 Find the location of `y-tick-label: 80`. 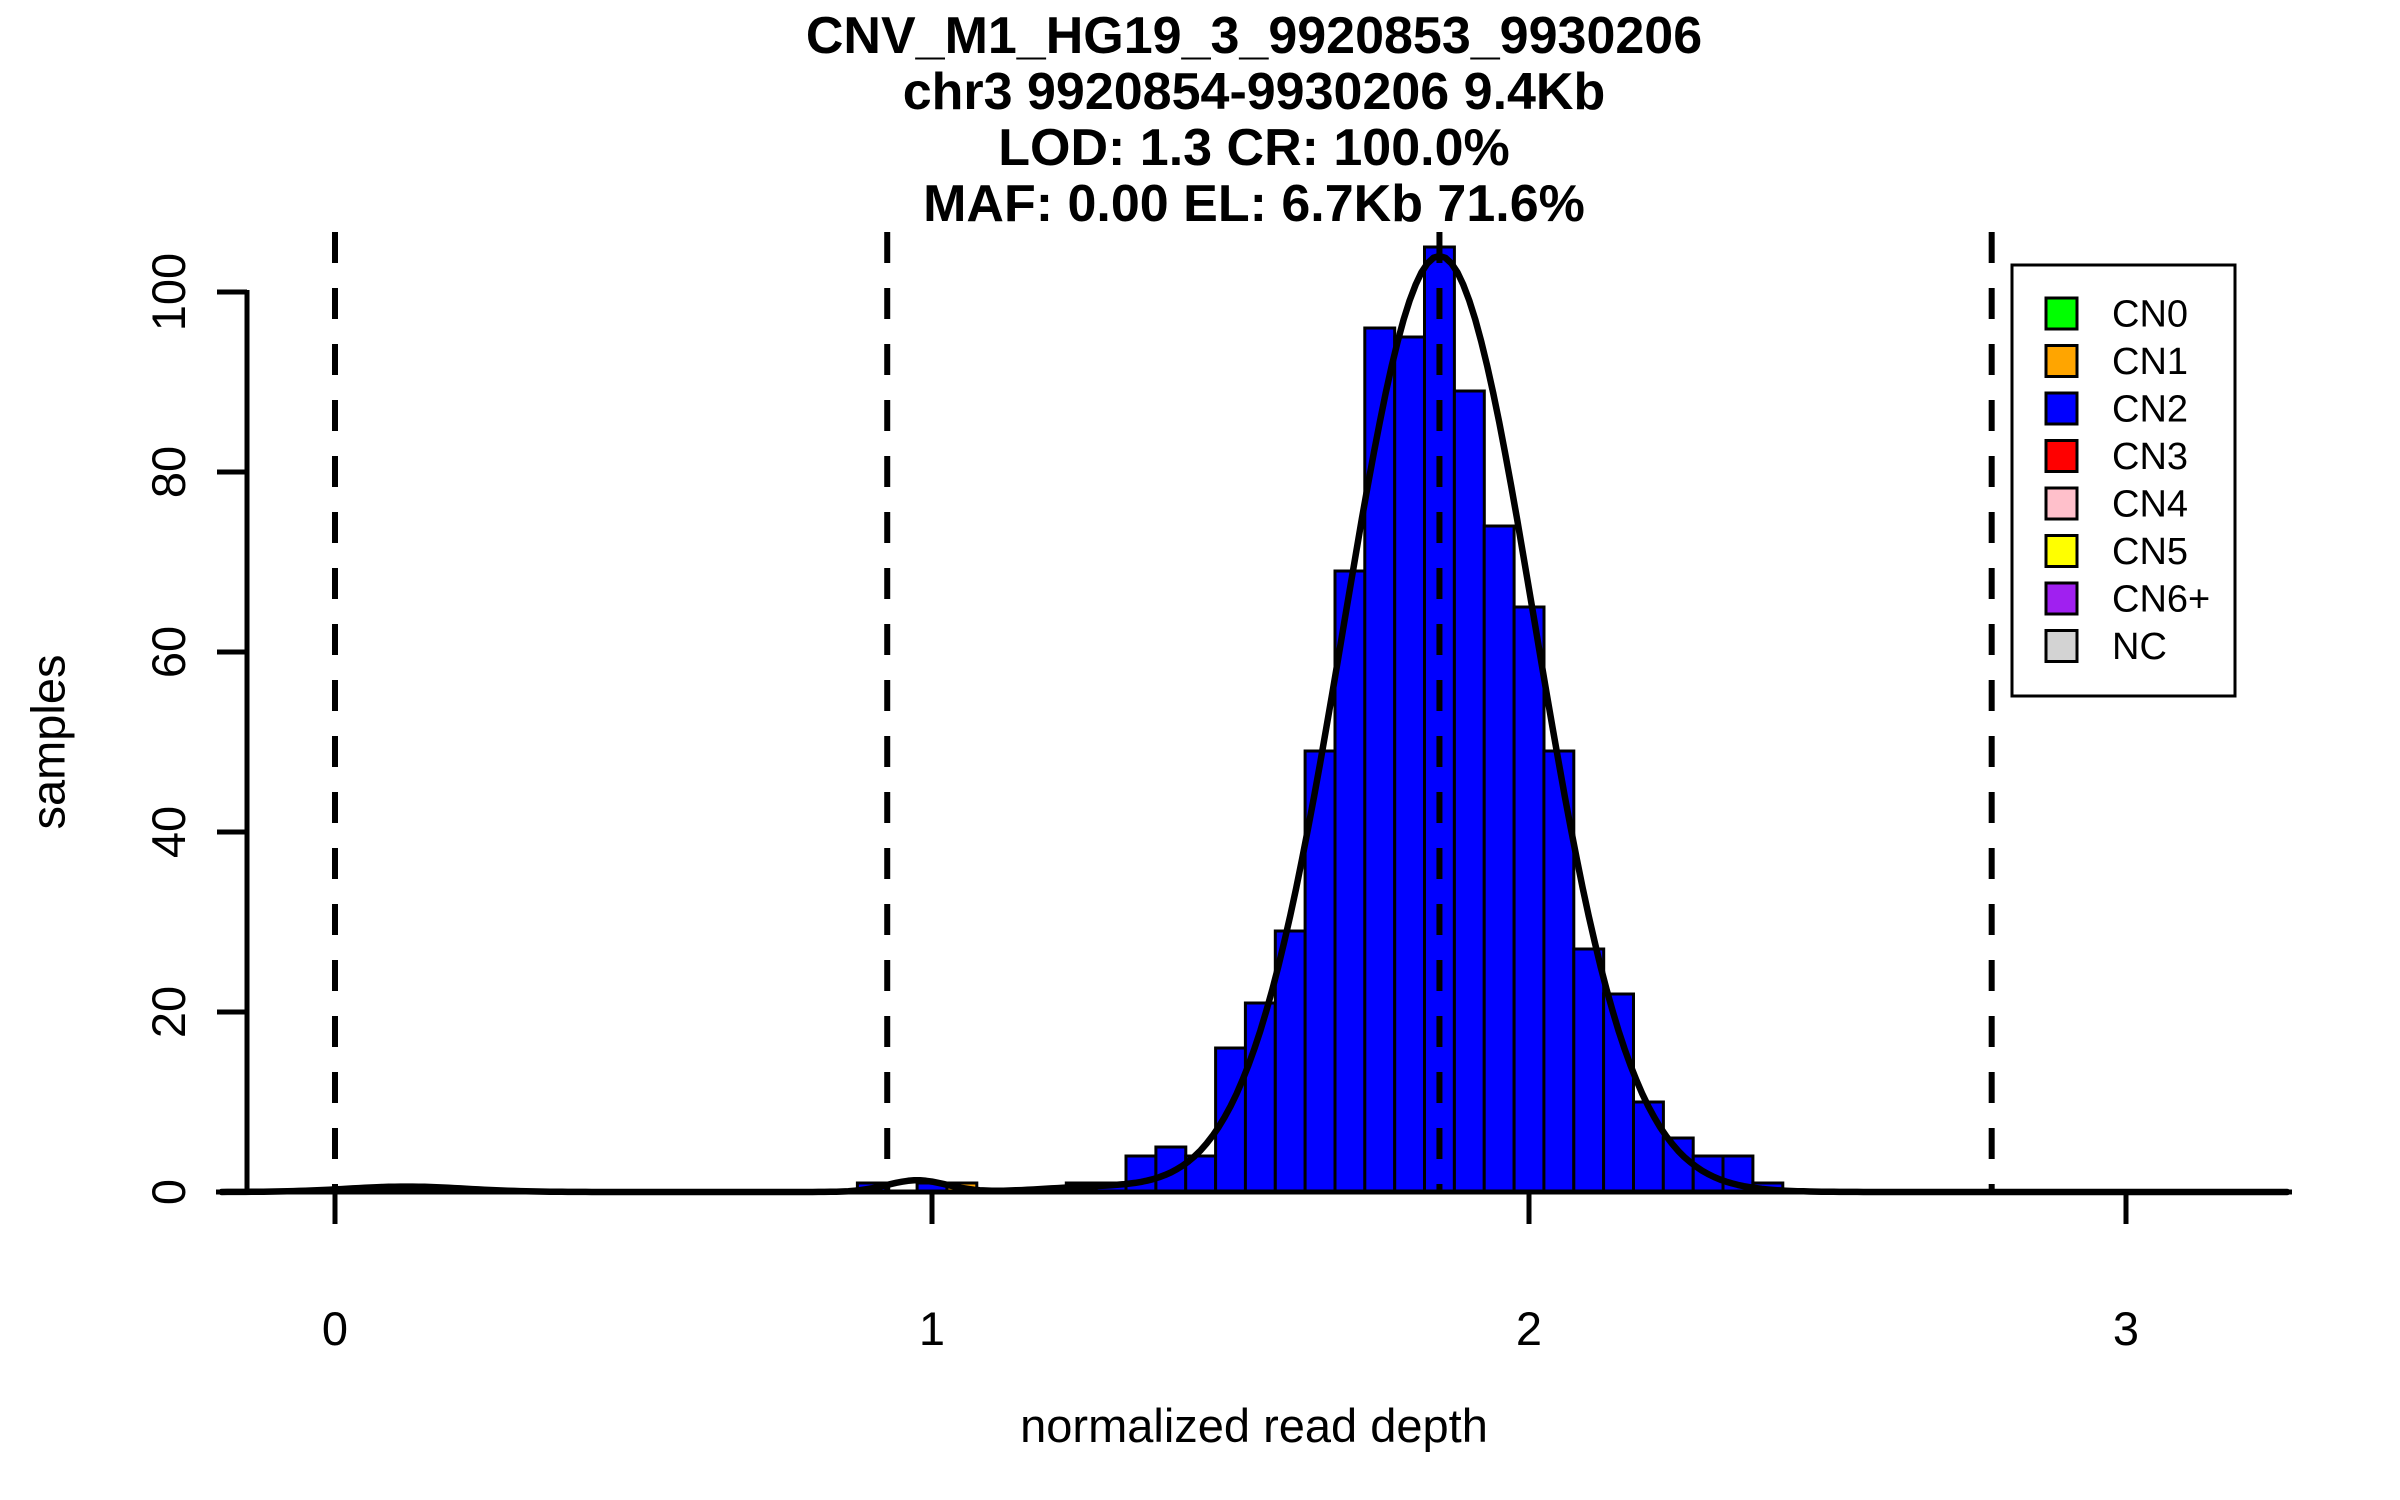

y-tick-label: 80 is located at coordinates (168, 472).